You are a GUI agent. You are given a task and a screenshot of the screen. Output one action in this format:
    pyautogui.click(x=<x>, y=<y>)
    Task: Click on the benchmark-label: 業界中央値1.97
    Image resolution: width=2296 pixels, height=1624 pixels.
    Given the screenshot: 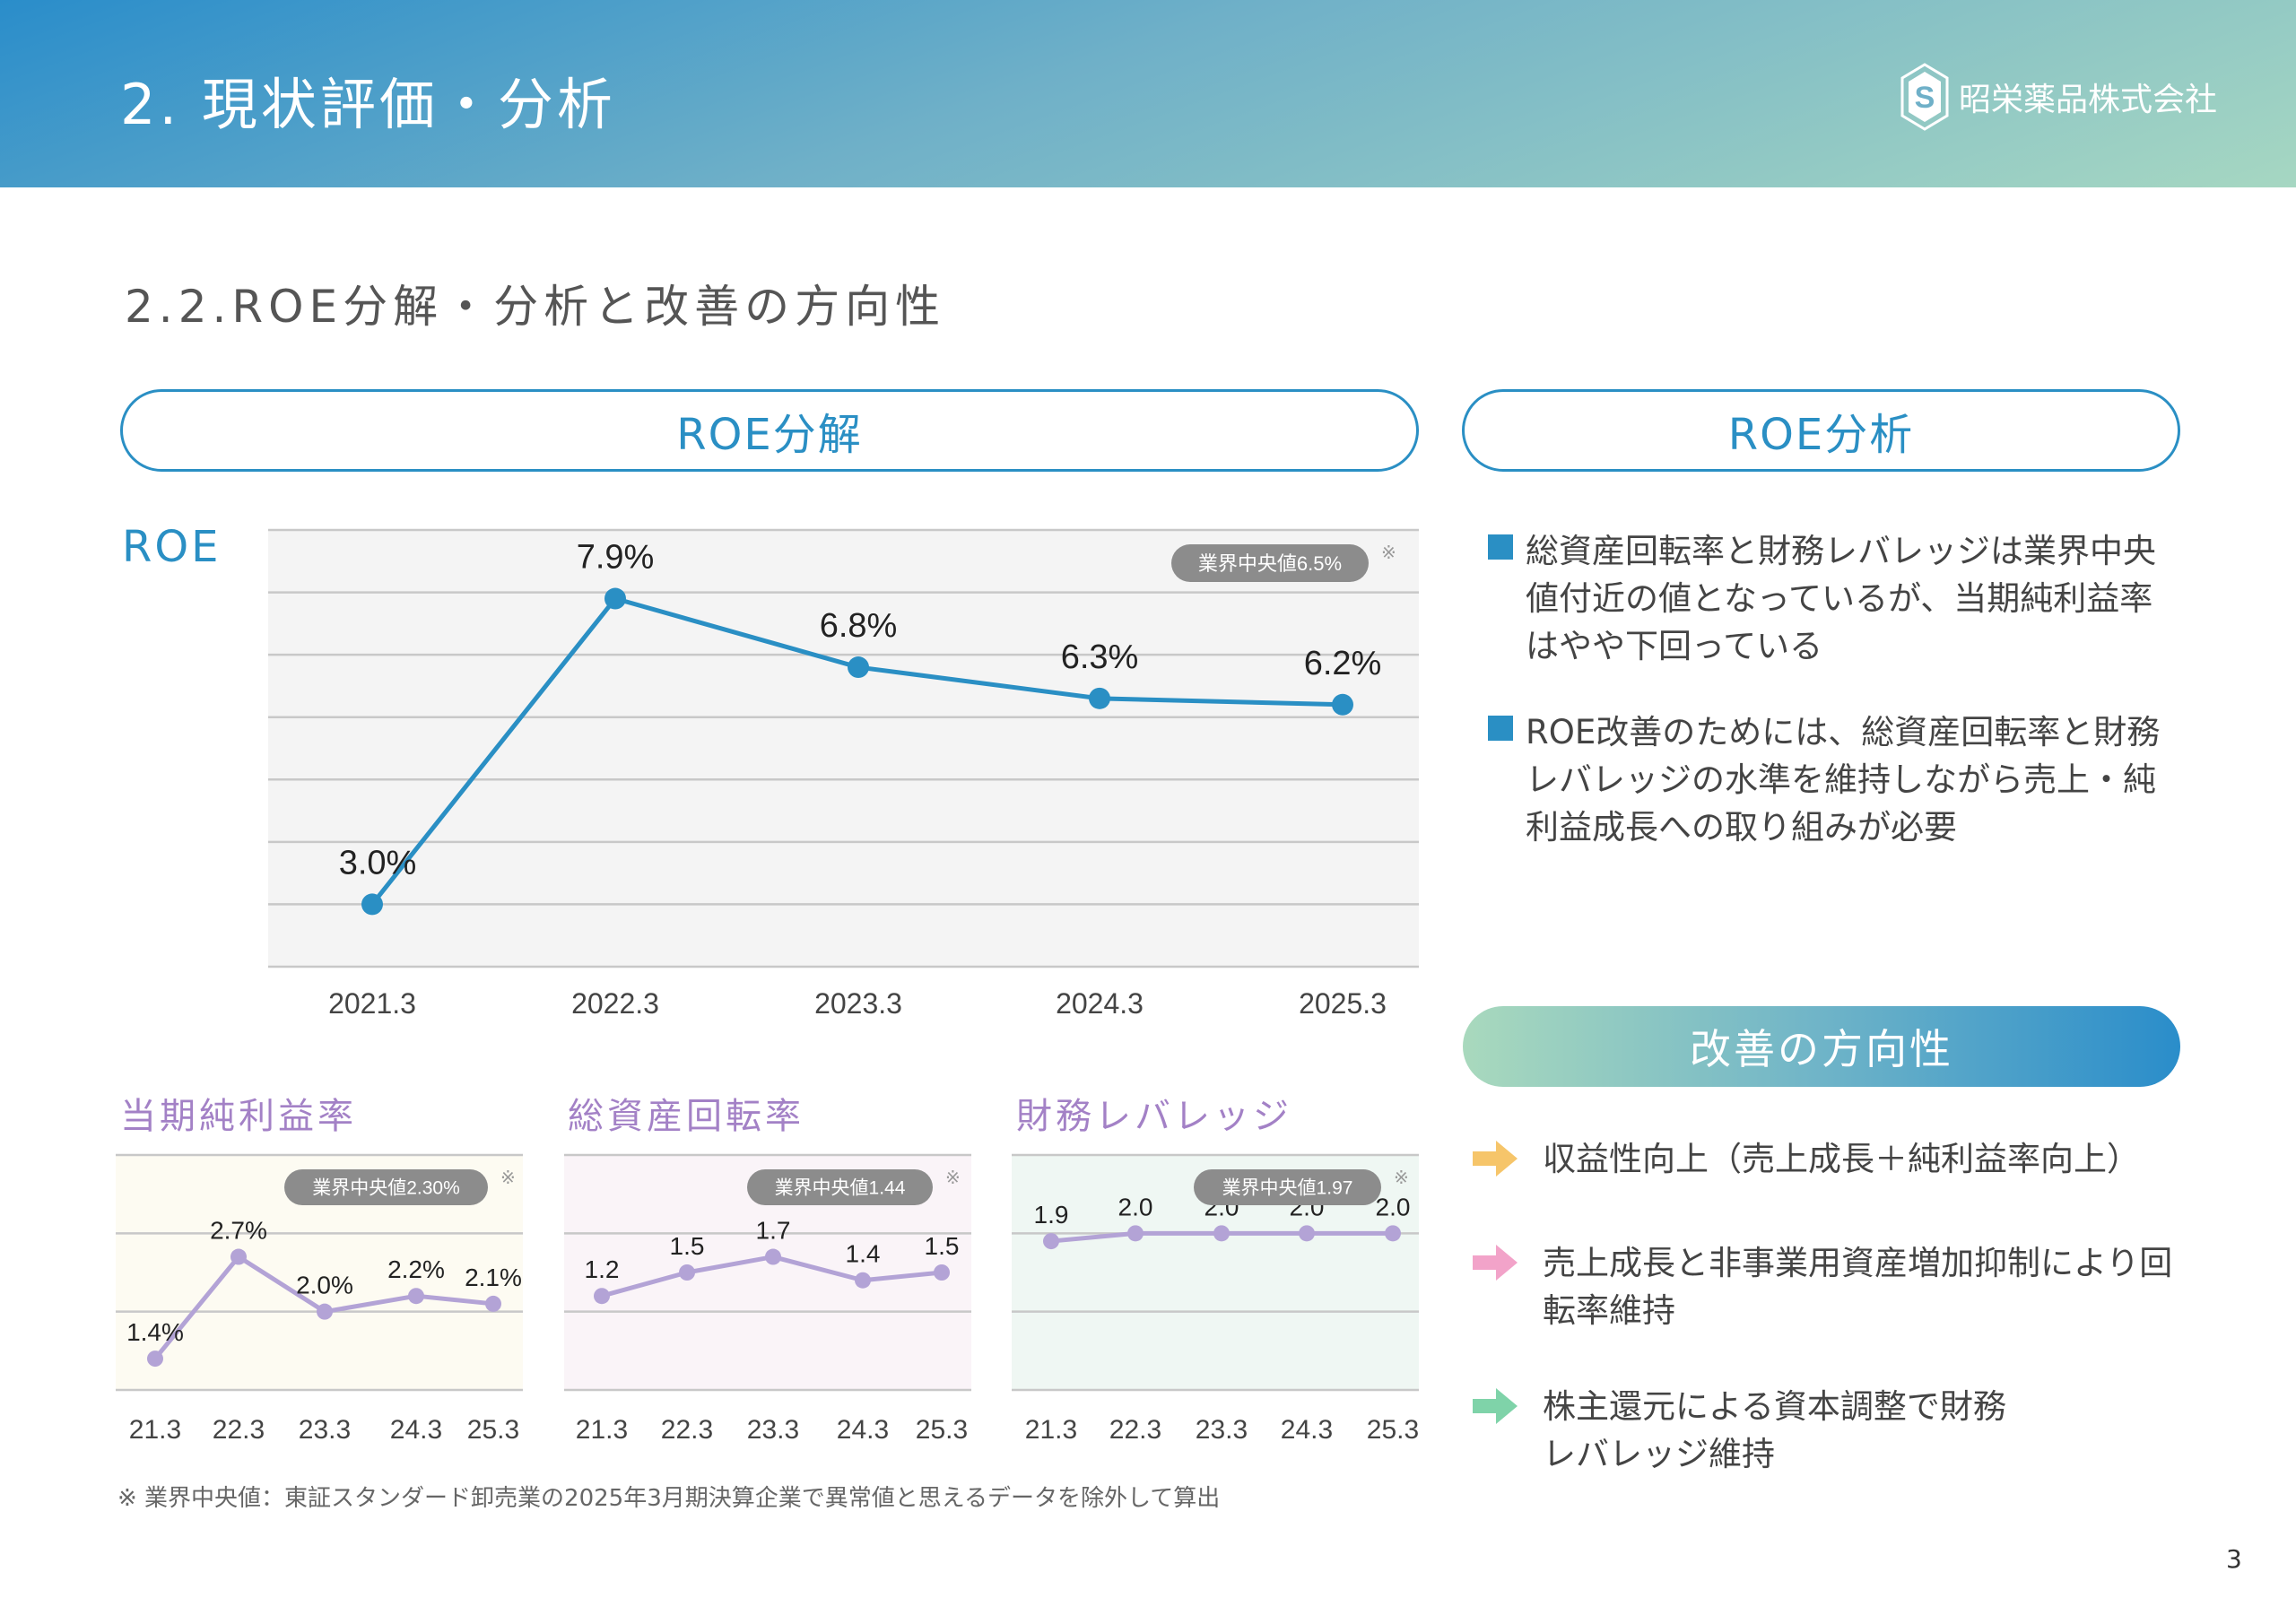 What is the action you would take?
    pyautogui.click(x=1287, y=1188)
    